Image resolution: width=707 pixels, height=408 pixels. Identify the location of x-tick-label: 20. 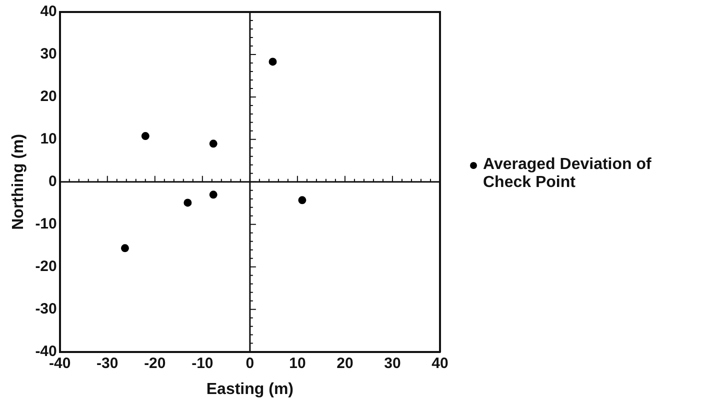
(345, 363).